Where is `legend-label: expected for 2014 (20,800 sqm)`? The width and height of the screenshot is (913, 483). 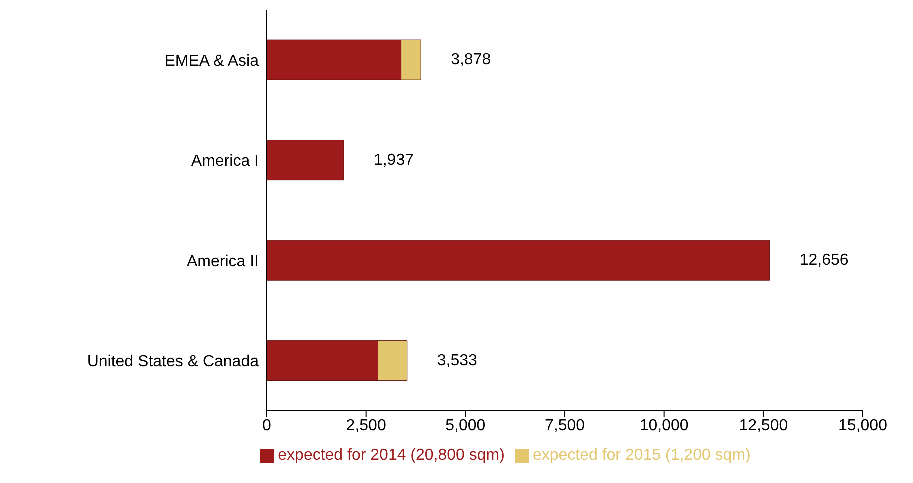 legend-label: expected for 2014 (20,800 sqm) is located at coordinates (391, 455).